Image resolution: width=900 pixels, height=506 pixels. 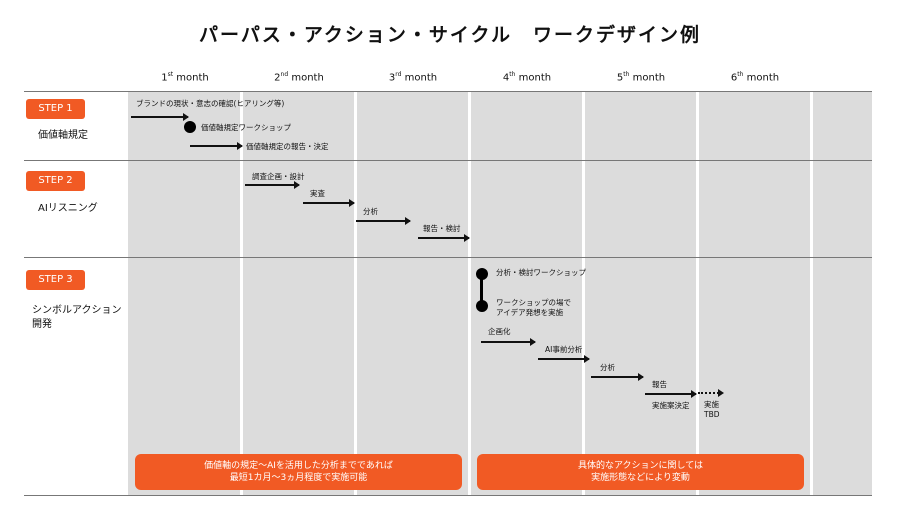 I want to click on task-label-line: ワークショップの場で, so click(x=533, y=302).